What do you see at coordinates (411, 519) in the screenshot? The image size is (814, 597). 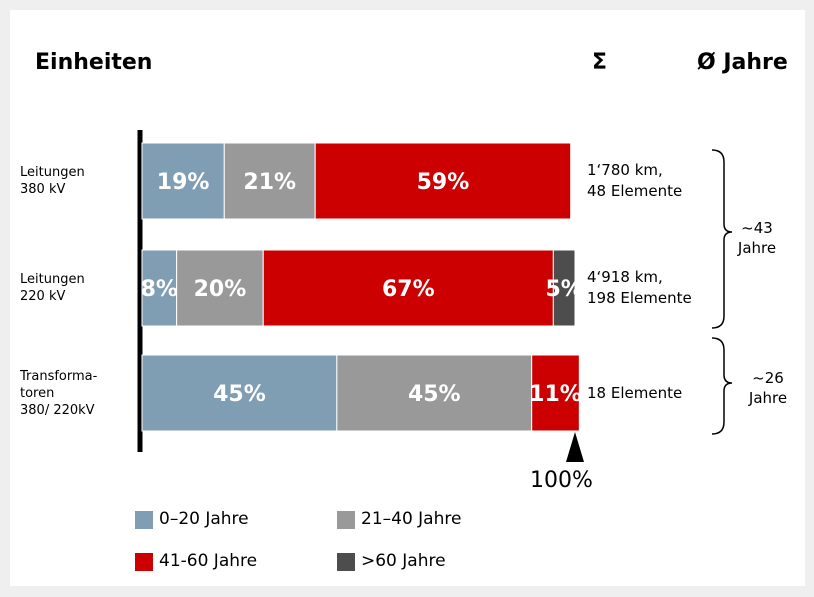 I see `legend-label: 21–40 Jahre` at bounding box center [411, 519].